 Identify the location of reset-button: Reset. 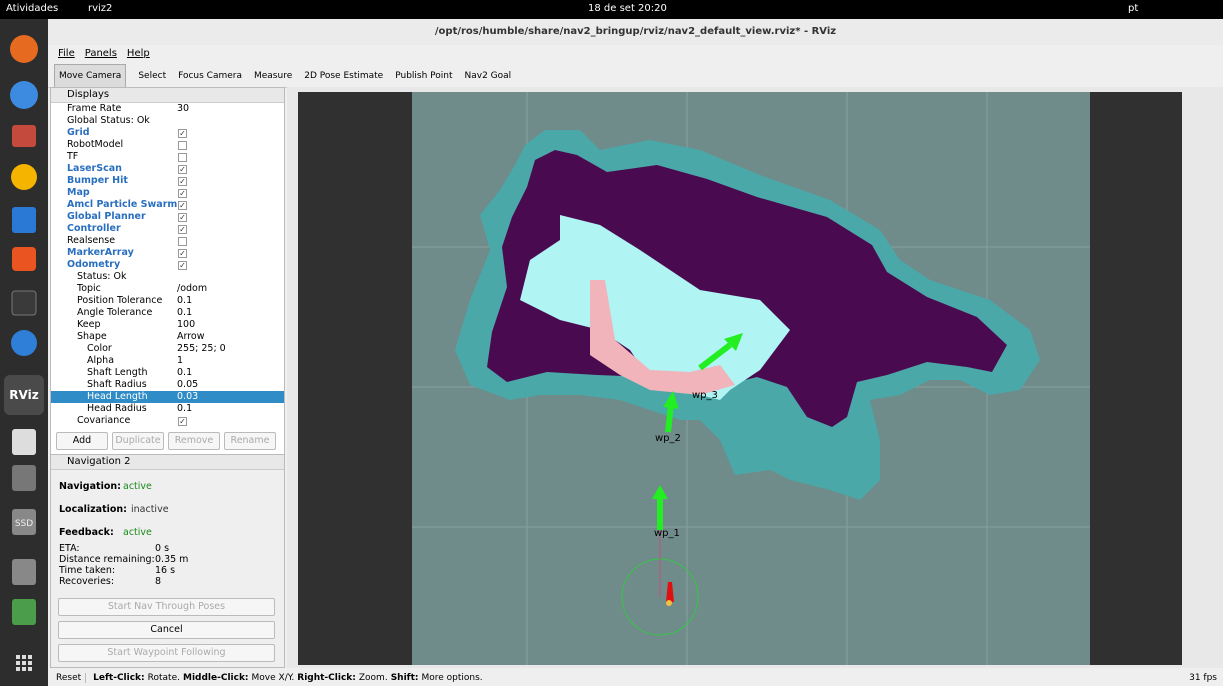
(71, 678).